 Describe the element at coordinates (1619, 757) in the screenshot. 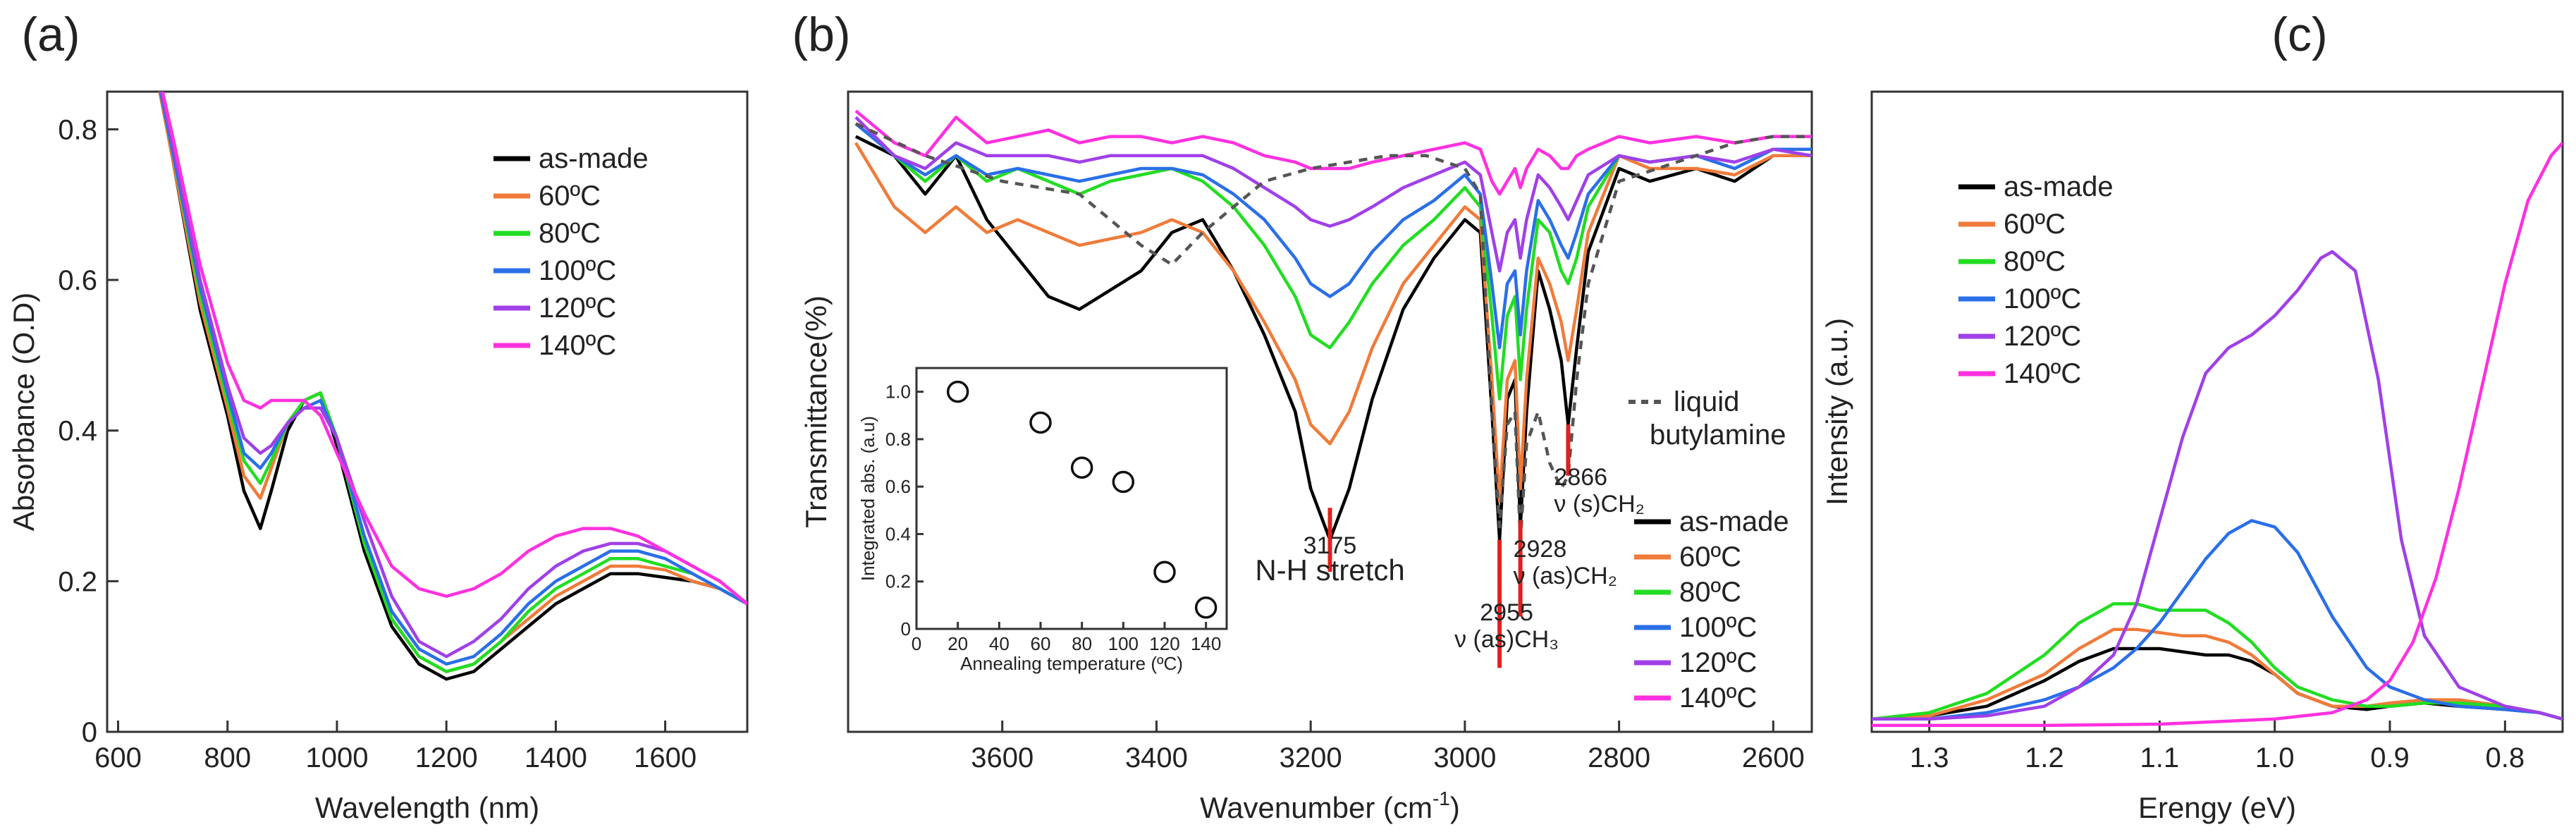

I see `x-tick-label: 2800` at that location.